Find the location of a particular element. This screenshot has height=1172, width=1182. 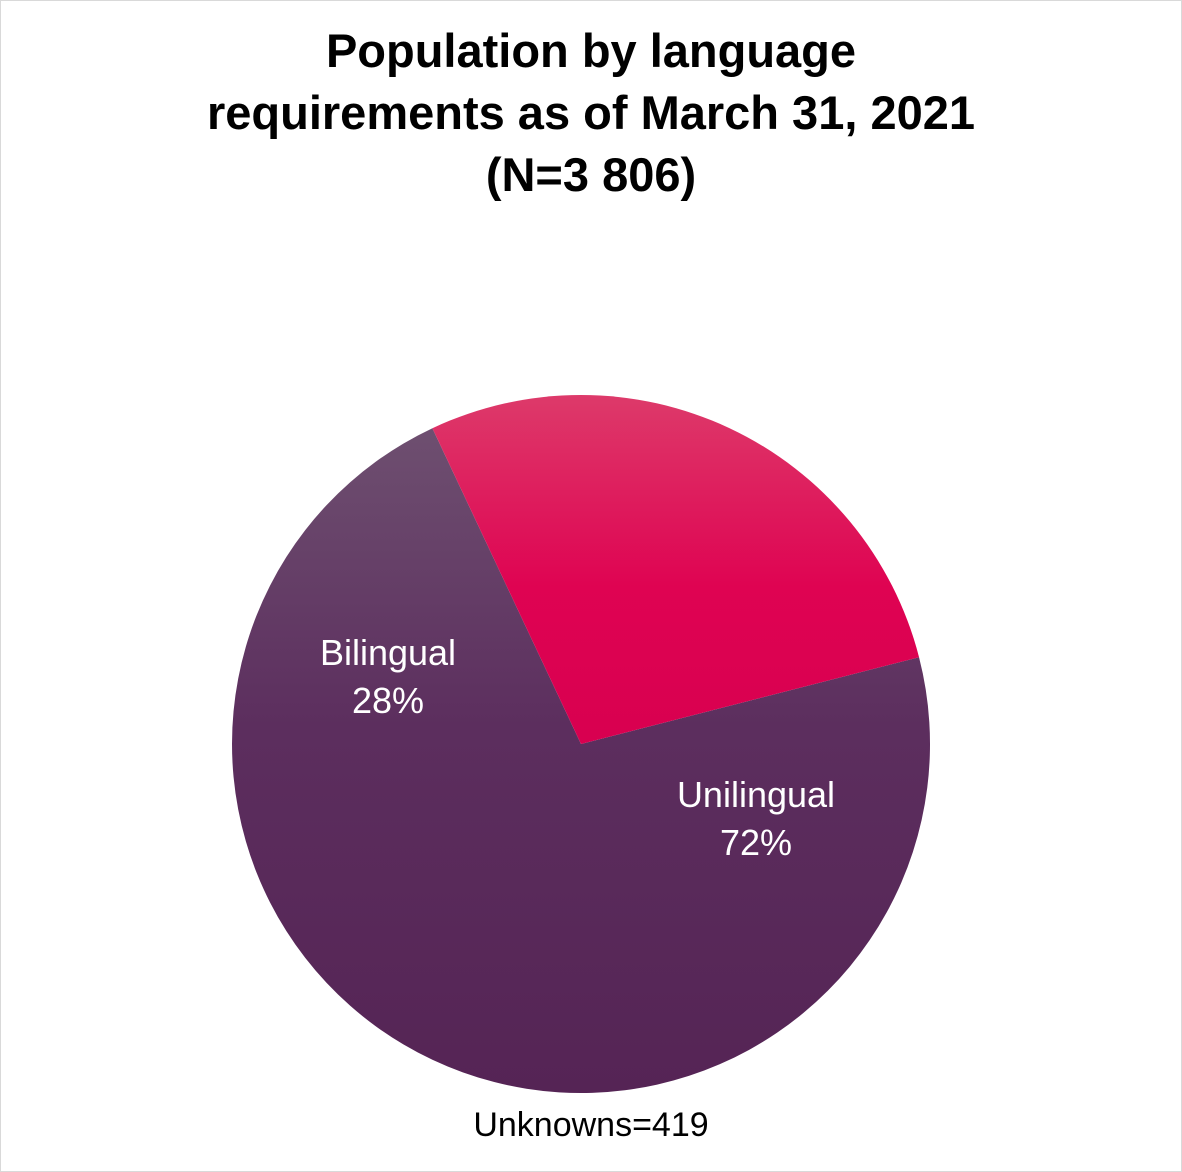

chart-title-line-3: (N=3 806) is located at coordinates (591, 174).